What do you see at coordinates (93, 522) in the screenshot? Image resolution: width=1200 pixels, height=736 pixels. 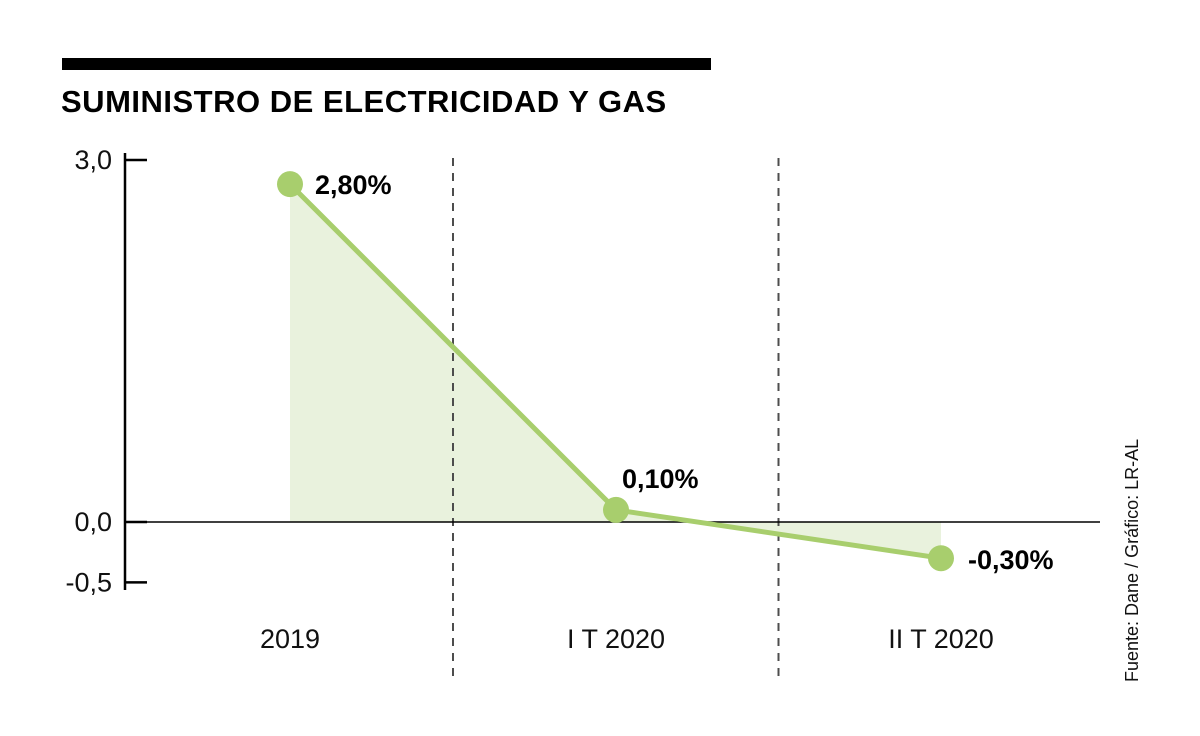 I see `y-tick-label: 0,0` at bounding box center [93, 522].